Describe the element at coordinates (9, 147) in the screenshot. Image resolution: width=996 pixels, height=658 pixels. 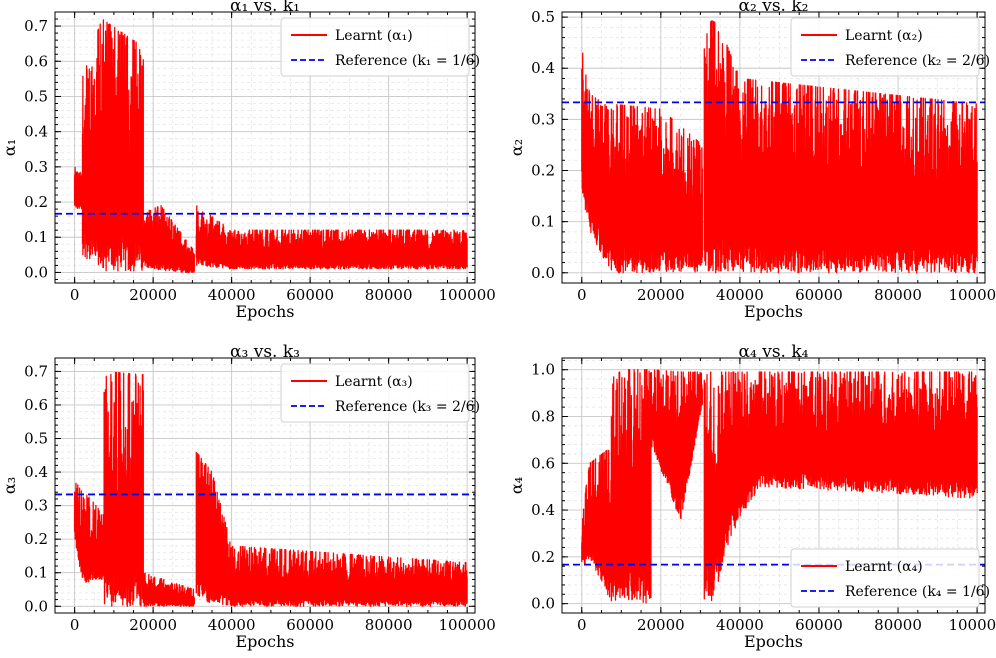
I see `y-axis-label: α₁` at that location.